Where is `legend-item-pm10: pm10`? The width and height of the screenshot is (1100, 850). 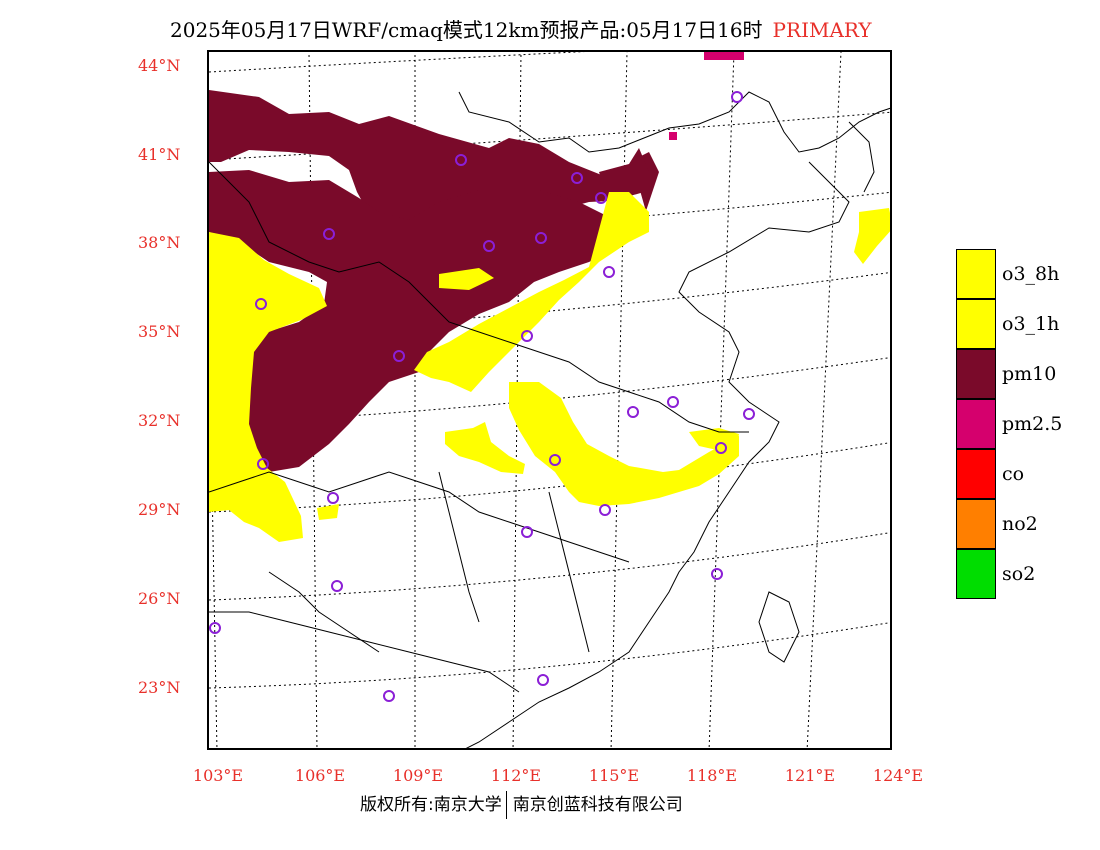 legend-item-pm10: pm10 is located at coordinates (1016, 374).